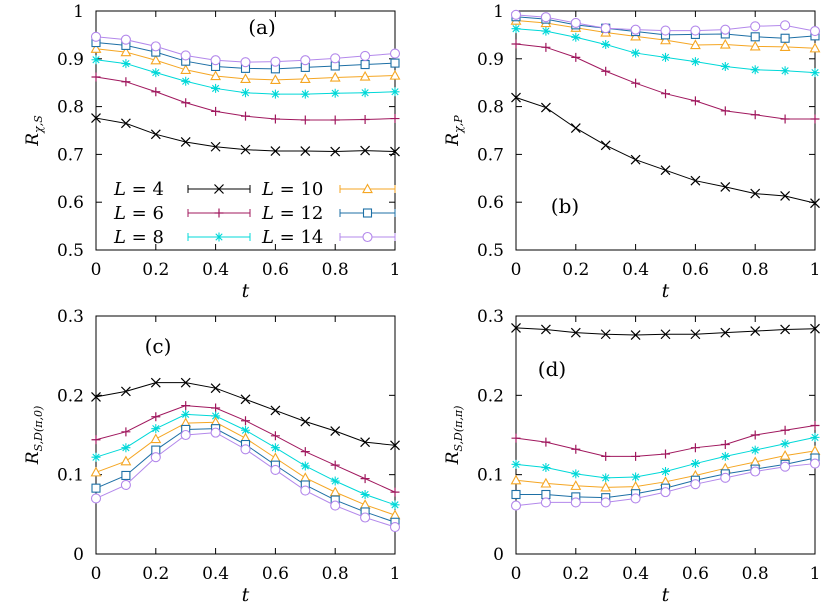 This screenshot has width=830, height=605. Describe the element at coordinates (490, 317) in the screenshot. I see `y-tick-label: 0.3` at that location.